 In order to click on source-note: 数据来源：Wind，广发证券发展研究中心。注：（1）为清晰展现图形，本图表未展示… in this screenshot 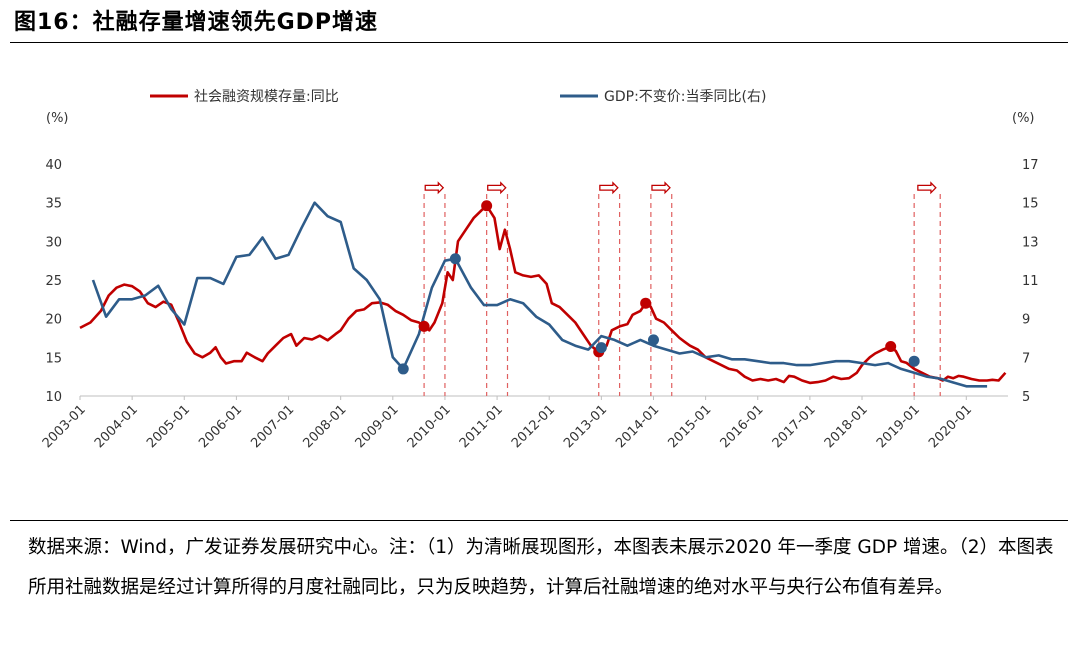, I will do `click(541, 567)`.